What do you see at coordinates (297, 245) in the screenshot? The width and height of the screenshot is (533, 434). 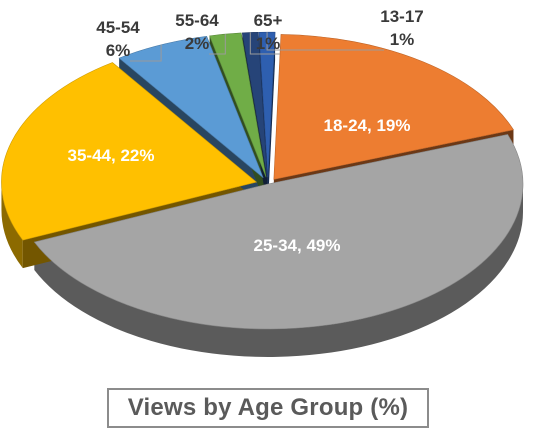 I see `data-label-25-34: 25-34, 49%` at bounding box center [297, 245].